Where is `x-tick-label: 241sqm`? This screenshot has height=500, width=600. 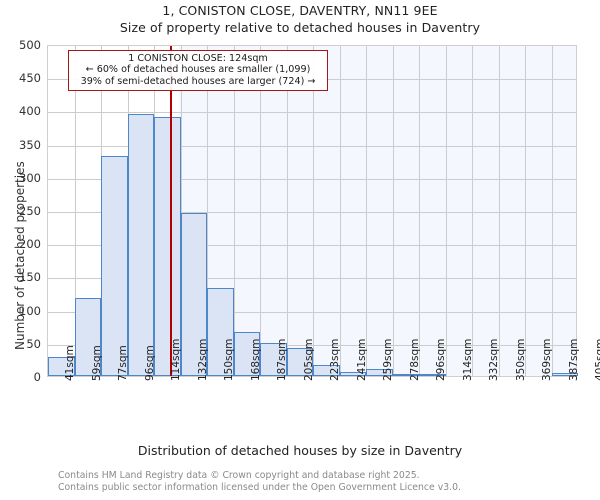 x-tick-label: 241sqm is located at coordinates (361, 359).